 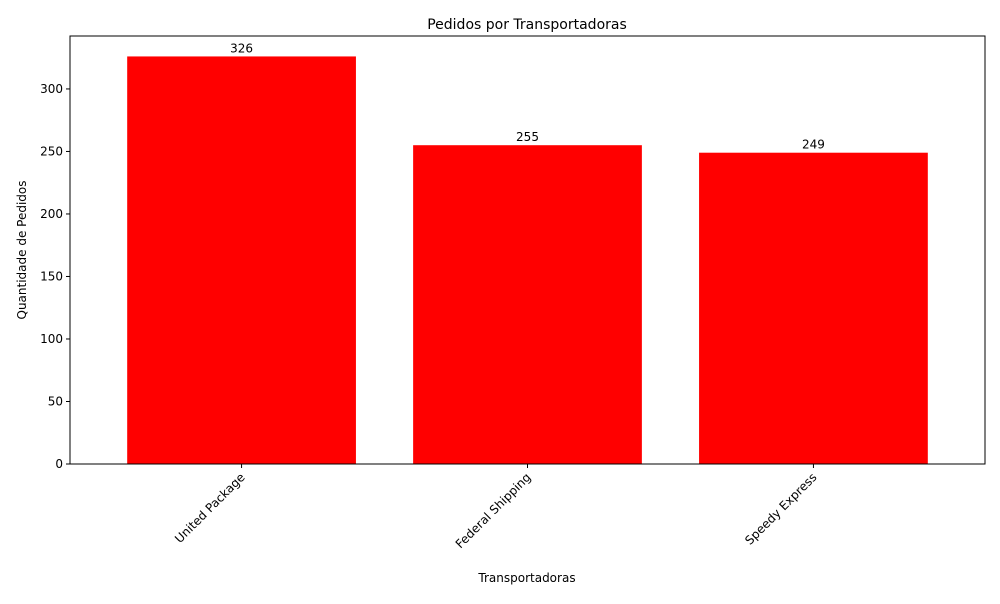 I want to click on y-axis-label: Quantidade de Pedidos, so click(x=22, y=249).